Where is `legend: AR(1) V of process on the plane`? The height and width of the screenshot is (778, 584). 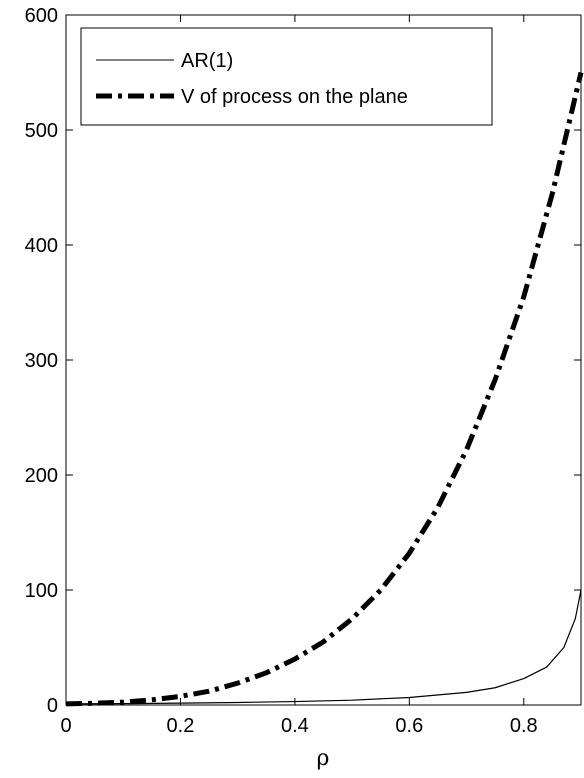 legend: AR(1) V of process on the plane is located at coordinates (286, 76).